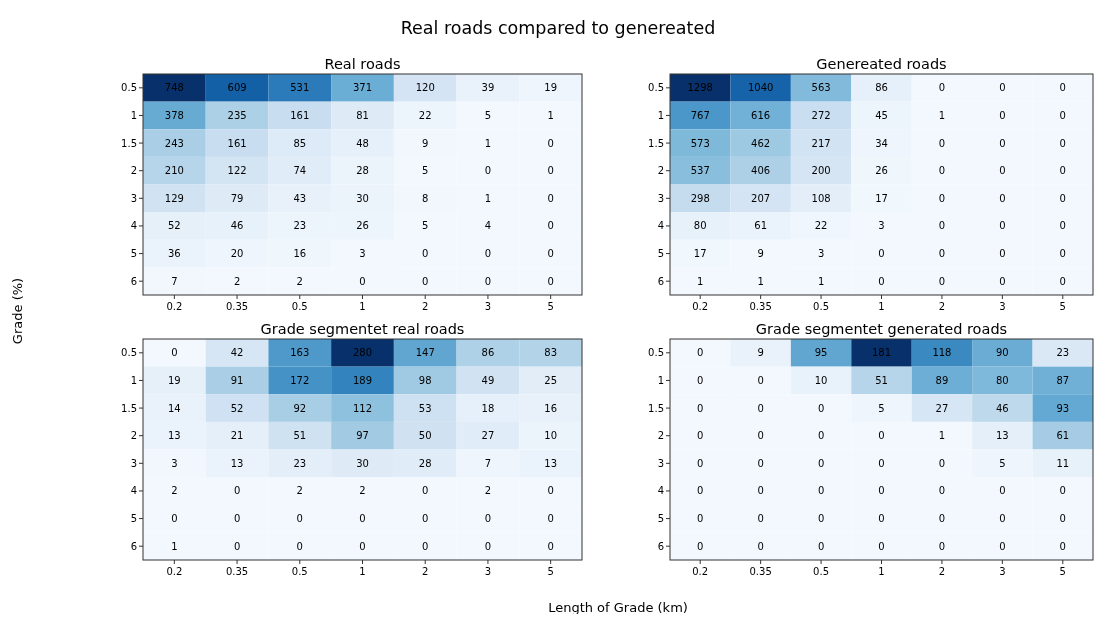  I want to click on data-label: 4, so click(488, 226).